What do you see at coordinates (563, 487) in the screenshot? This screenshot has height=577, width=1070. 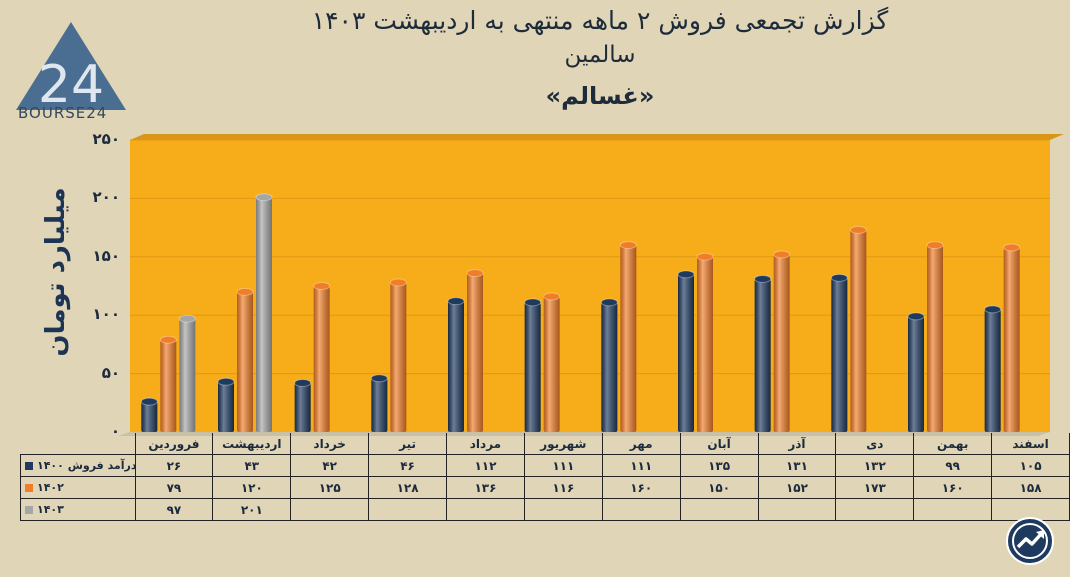 I see `data-label: ۱۱۶` at bounding box center [563, 487].